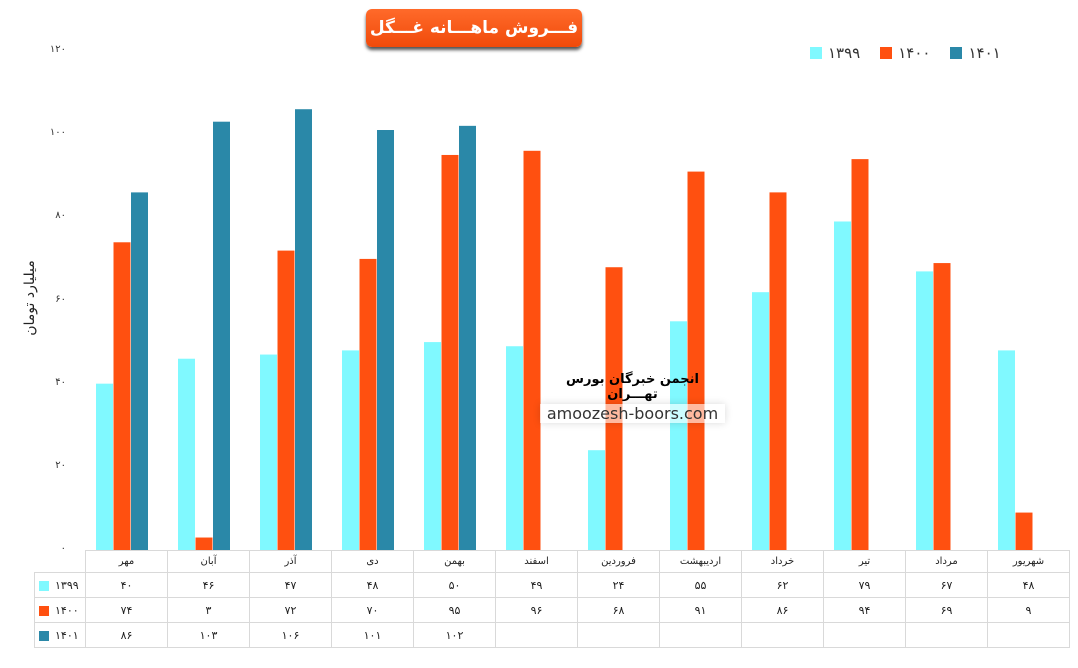 The width and height of the screenshot is (1078, 668). I want to click on legend-label: ۱۳۹۹, so click(844, 53).